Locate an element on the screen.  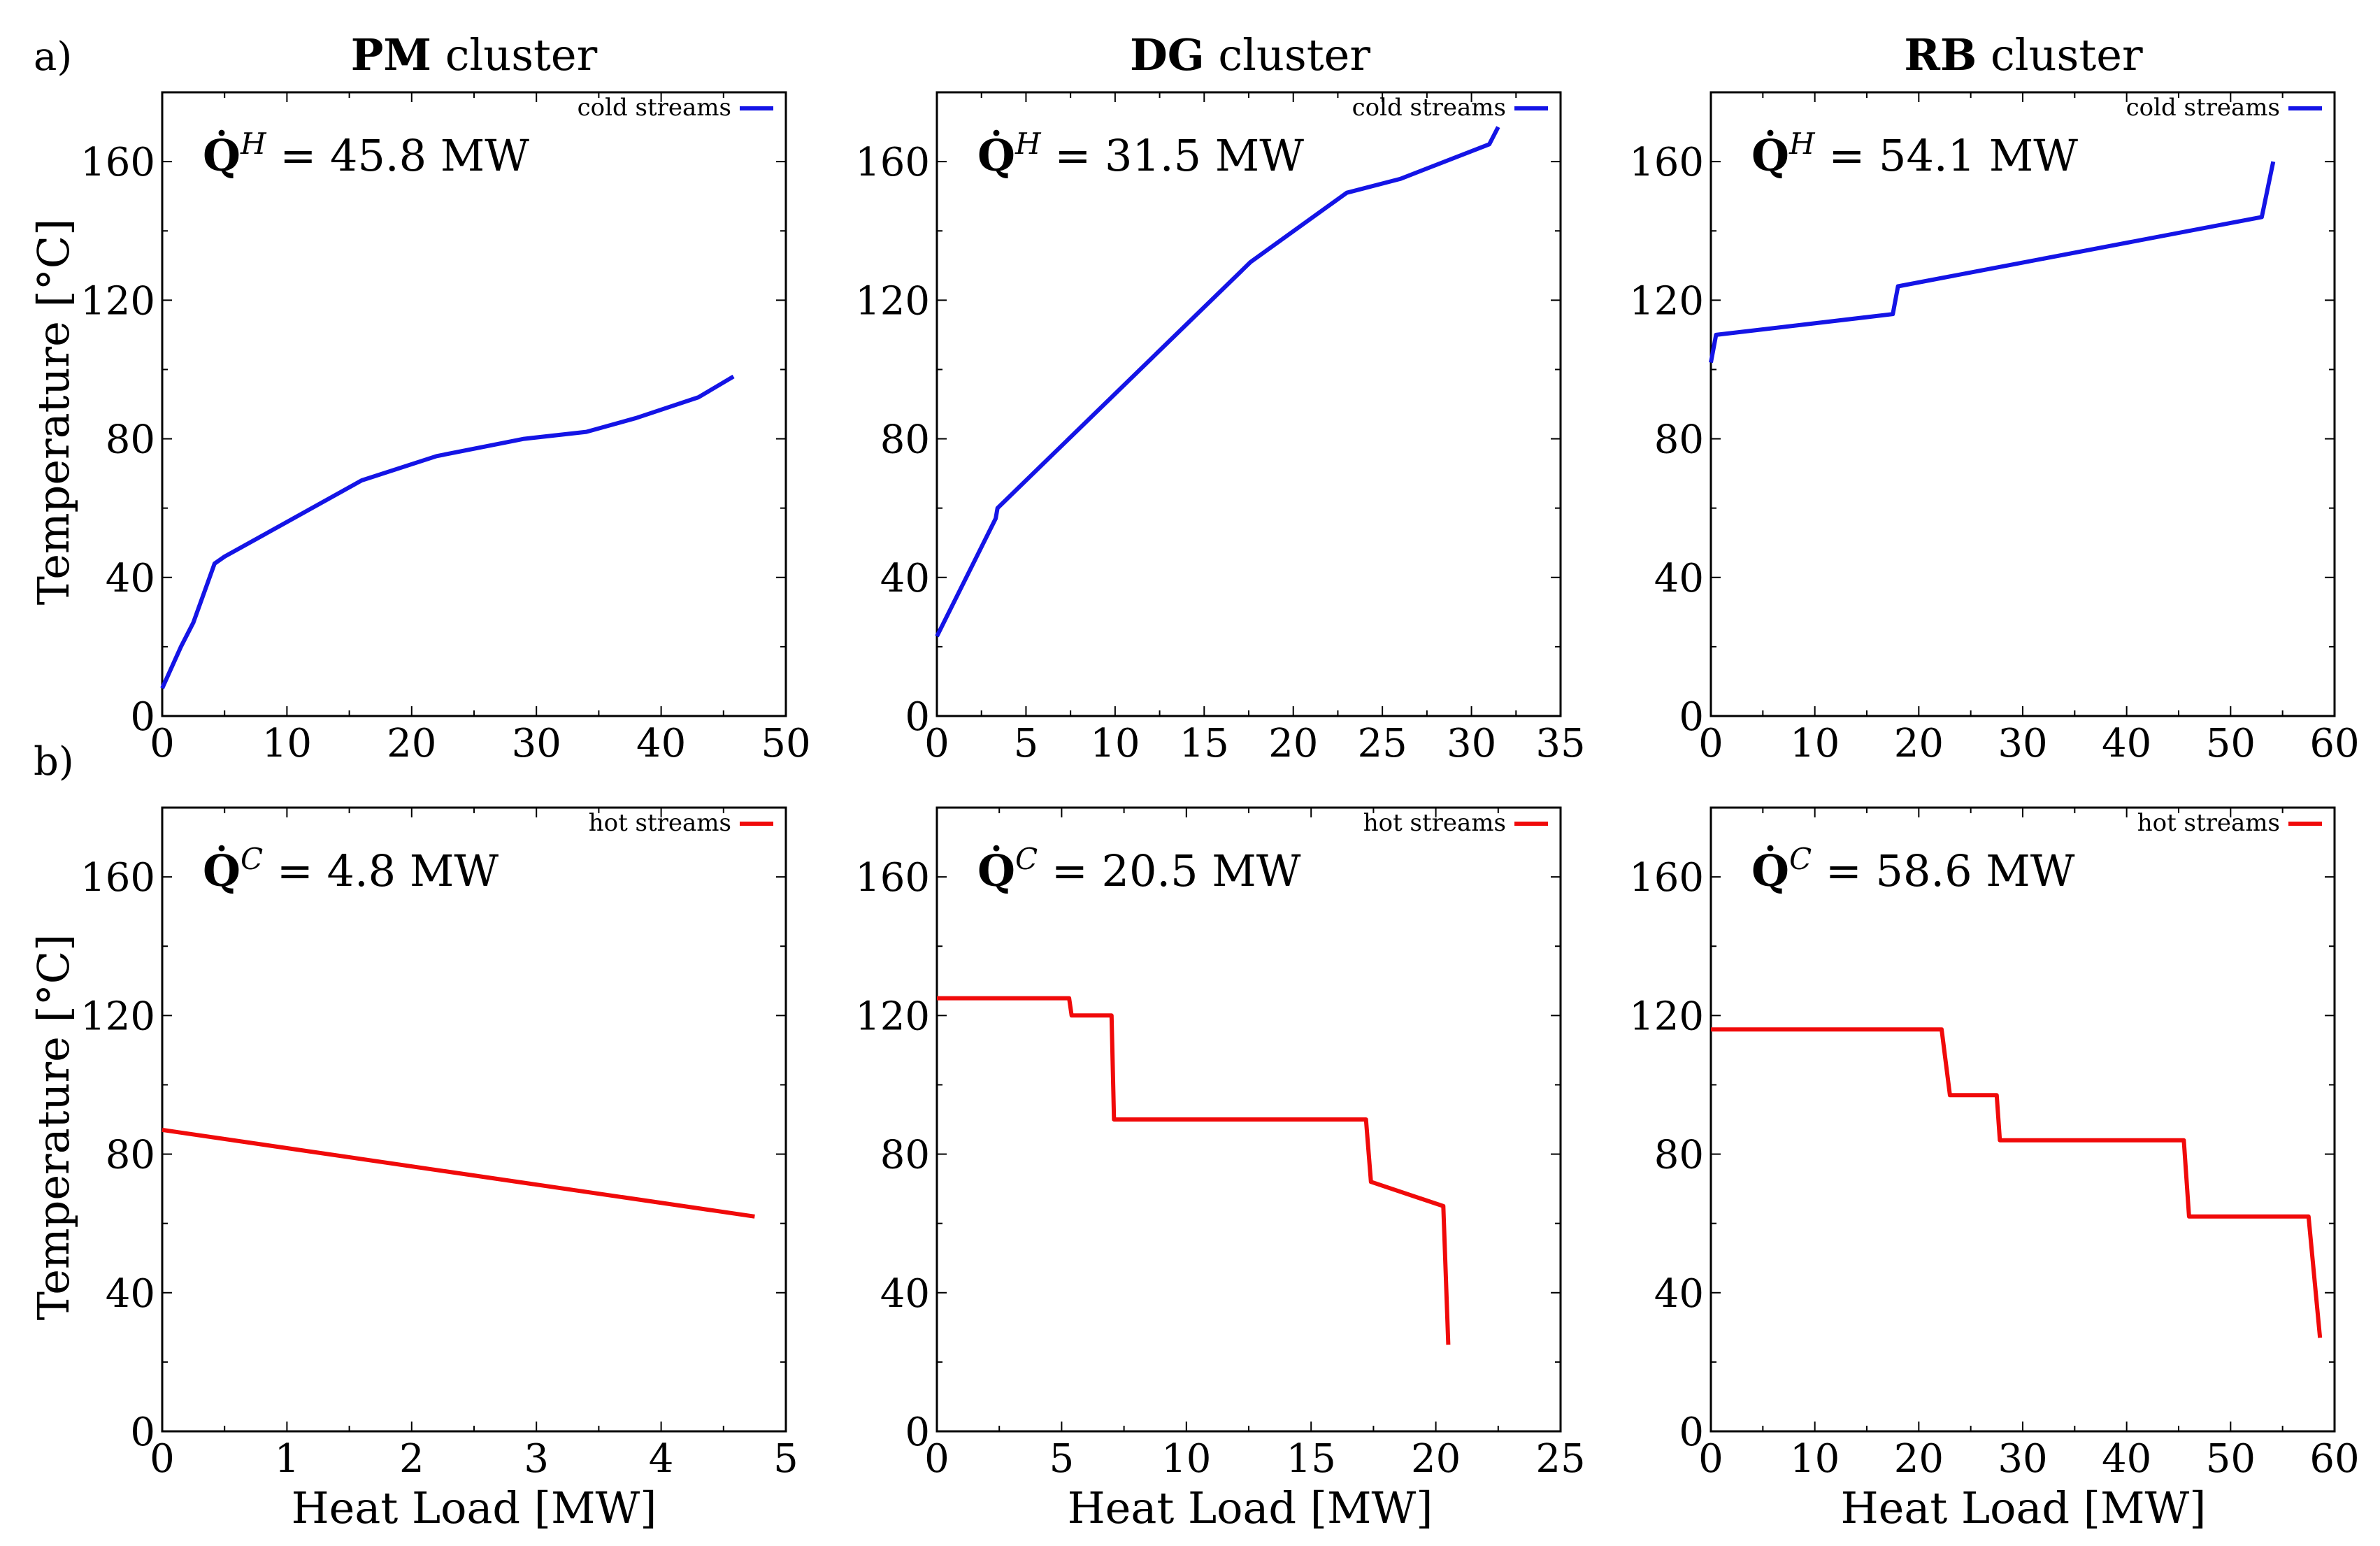
heat-duty-annotation: Q̇C = 58.6 MW is located at coordinates (1913, 869).